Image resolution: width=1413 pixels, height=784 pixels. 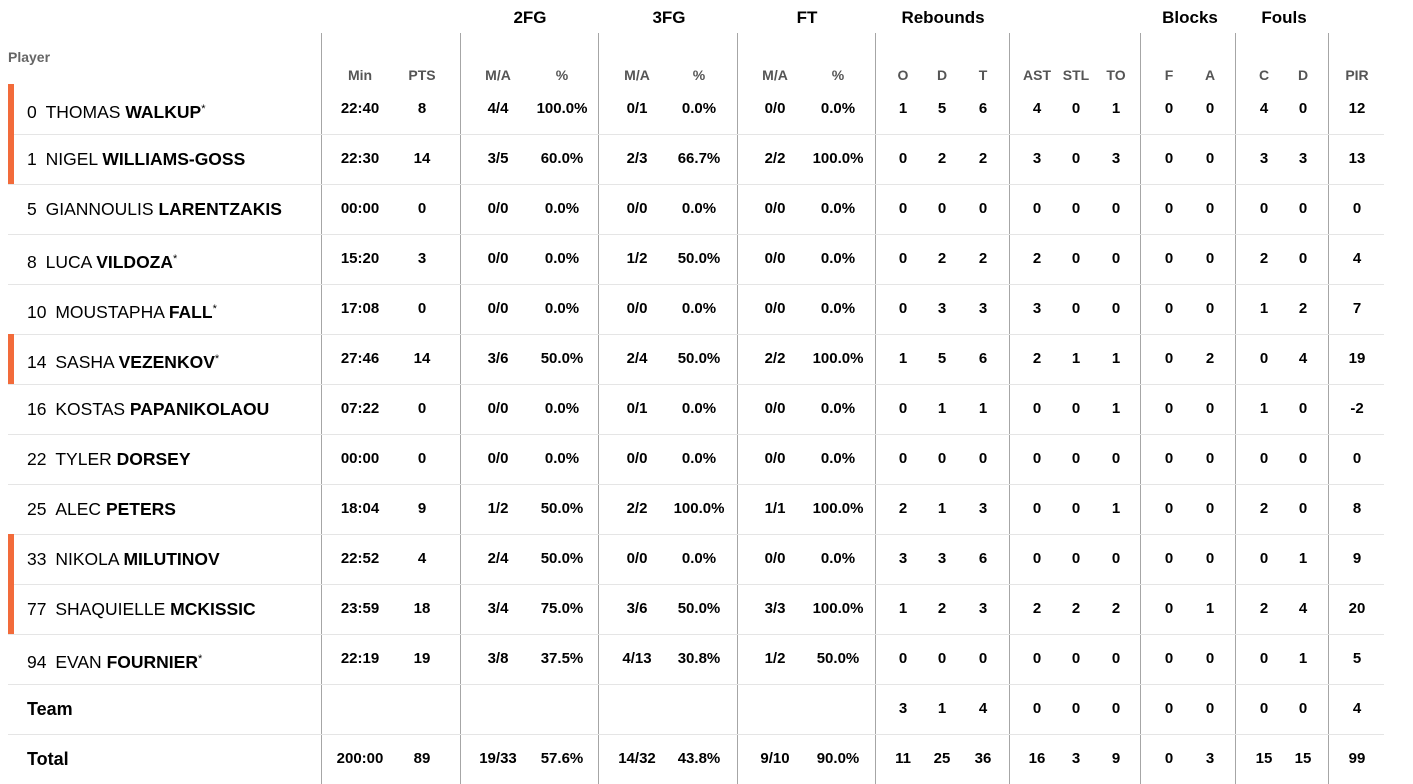 I want to click on stat-reb-d: 5, so click(x=942, y=358).